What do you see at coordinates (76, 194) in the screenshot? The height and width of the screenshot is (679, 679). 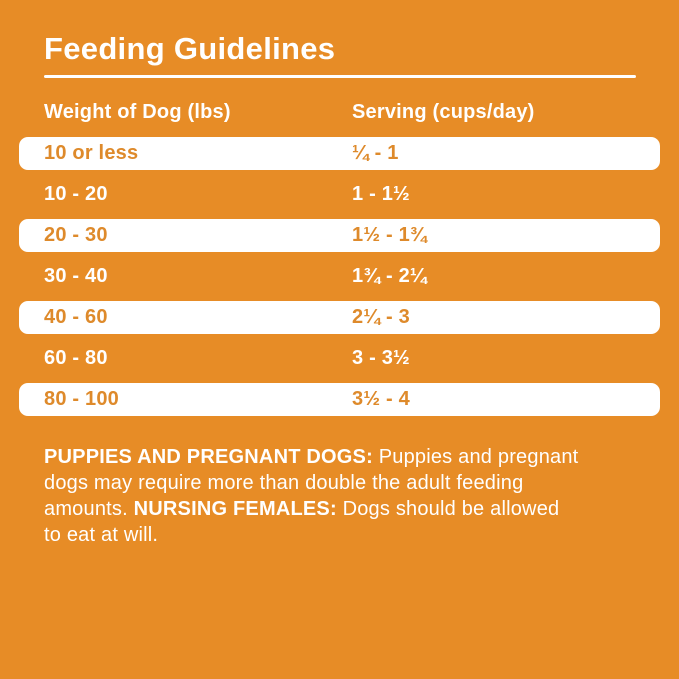 I see `weight-cell: 10 - 20` at bounding box center [76, 194].